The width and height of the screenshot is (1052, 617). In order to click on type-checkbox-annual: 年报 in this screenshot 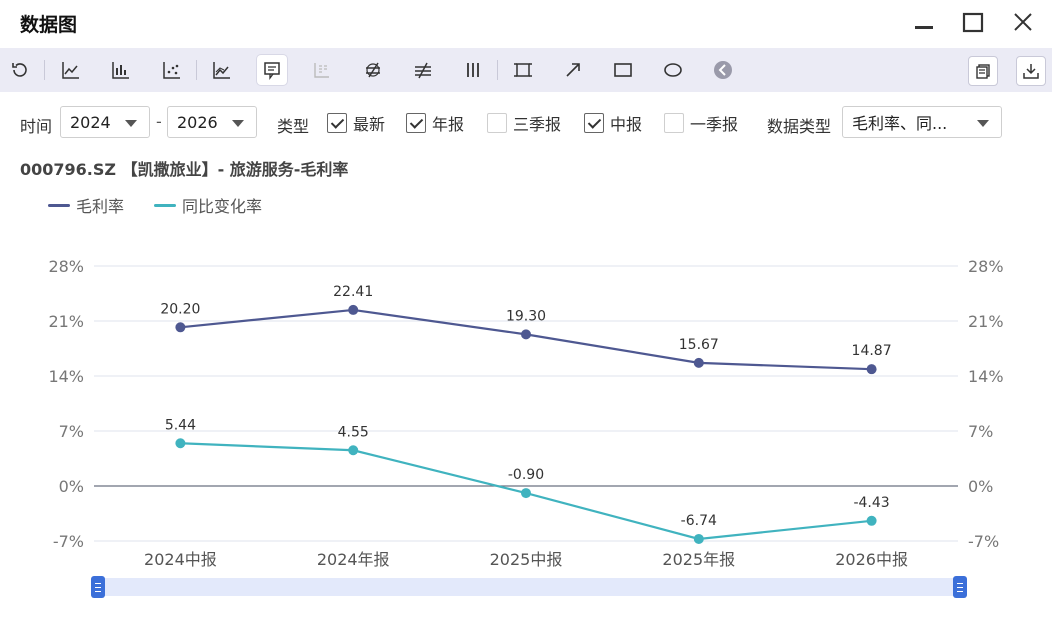, I will do `click(435, 123)`.